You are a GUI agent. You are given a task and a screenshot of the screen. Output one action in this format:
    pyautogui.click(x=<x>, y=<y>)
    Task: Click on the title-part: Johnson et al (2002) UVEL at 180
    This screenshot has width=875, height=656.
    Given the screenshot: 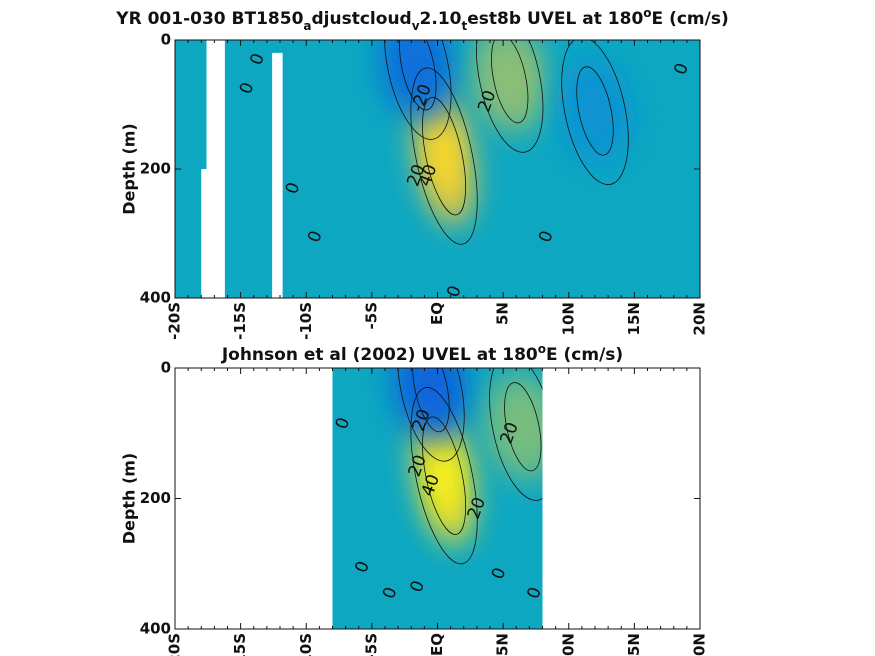 What is the action you would take?
    pyautogui.click(x=379, y=355)
    